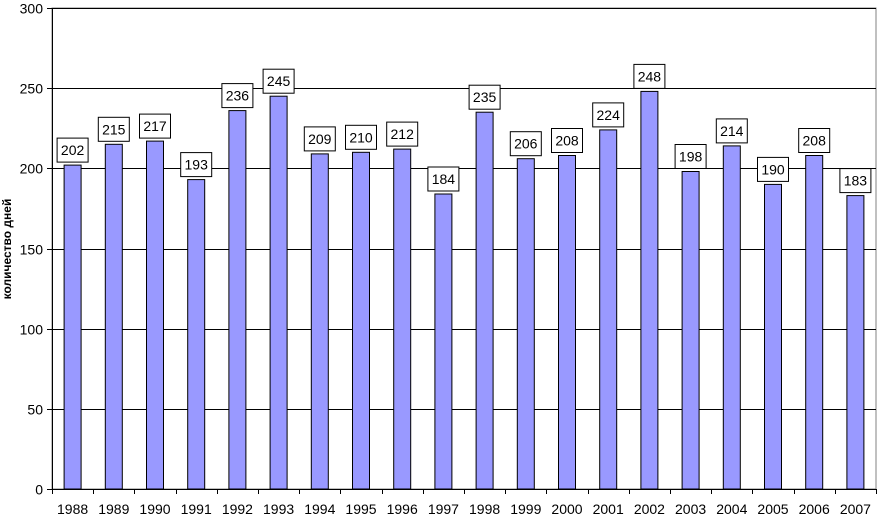 The height and width of the screenshot is (520, 877). Describe the element at coordinates (525, 324) in the screenshot. I see `bar-1999` at that location.